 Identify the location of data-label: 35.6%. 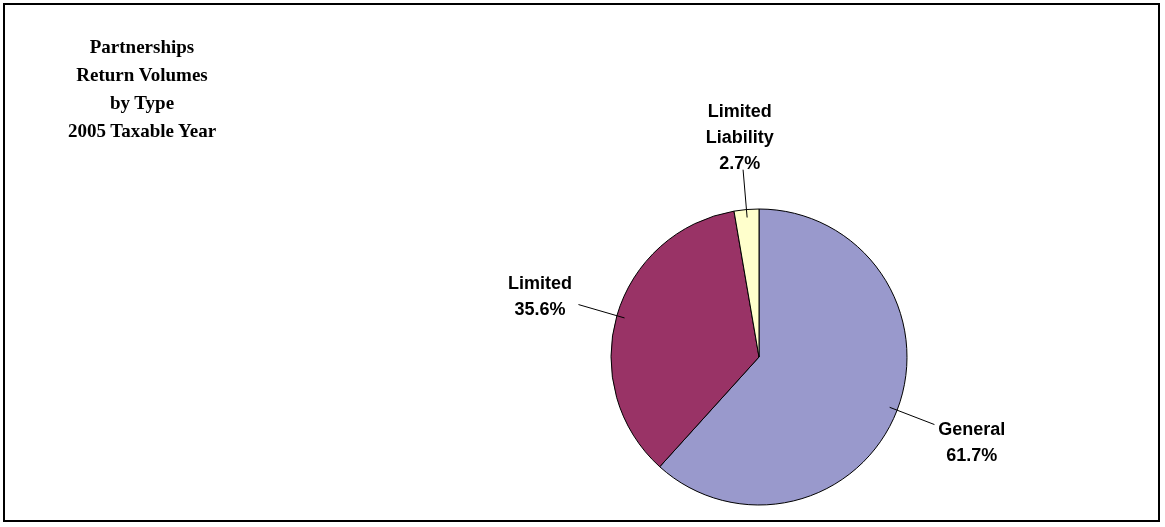
(540, 309).